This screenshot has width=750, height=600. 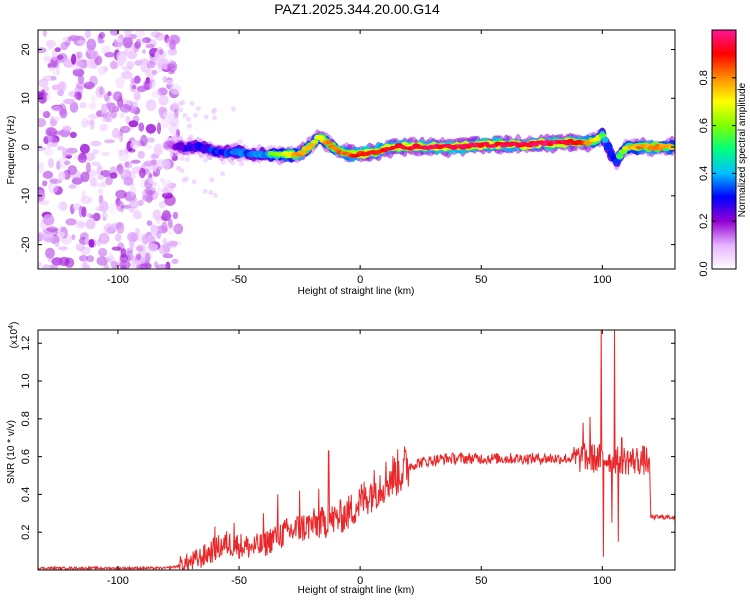 I want to click on colorbar-tick-label: 0.4, so click(x=704, y=173).